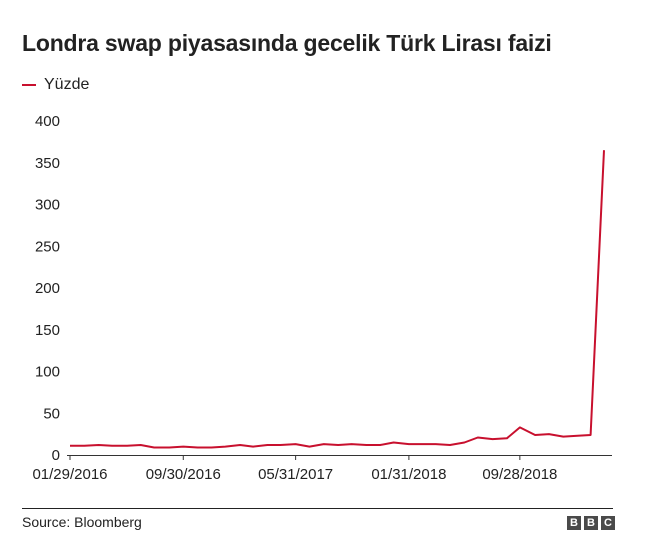 Image resolution: width=670 pixels, height=550 pixels. Describe the element at coordinates (608, 523) in the screenshot. I see `bbc-logo-letter: C` at that location.